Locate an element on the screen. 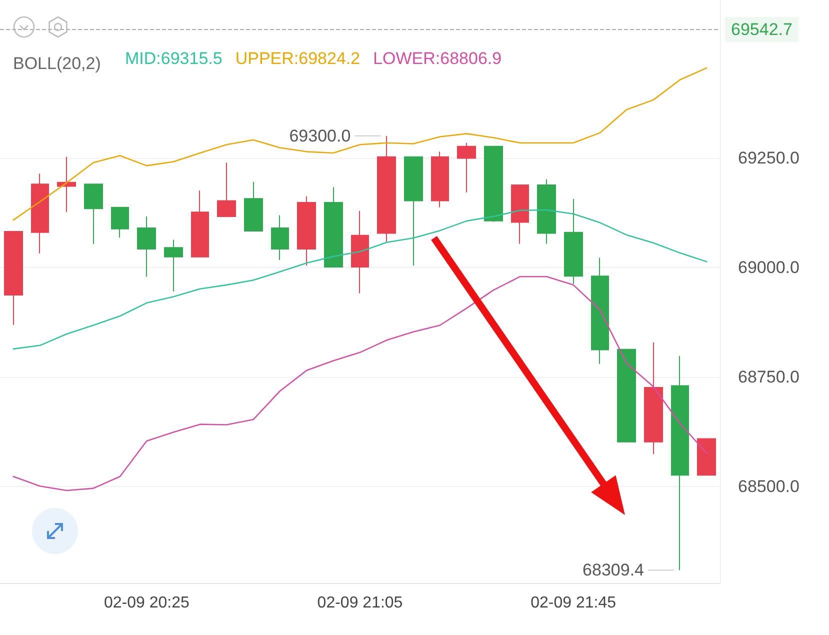 The width and height of the screenshot is (829, 635). x-tick-label: 02-09 21:45 is located at coordinates (573, 603).